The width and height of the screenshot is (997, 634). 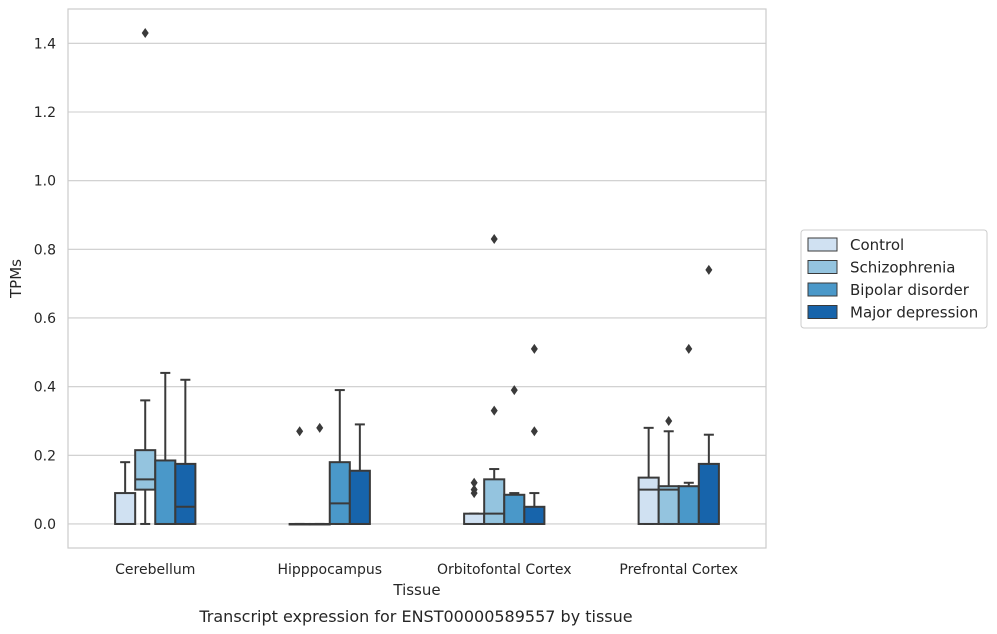 I want to click on x-tick-label: Prefrontal Cortex, so click(x=678, y=570).